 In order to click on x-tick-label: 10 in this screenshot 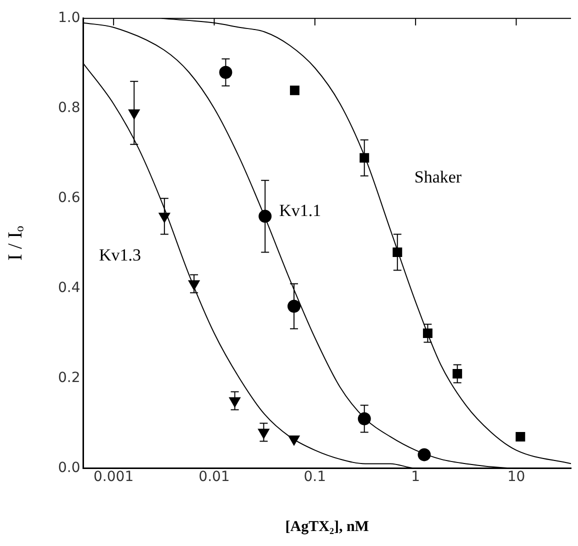, I will do `click(516, 477)`.